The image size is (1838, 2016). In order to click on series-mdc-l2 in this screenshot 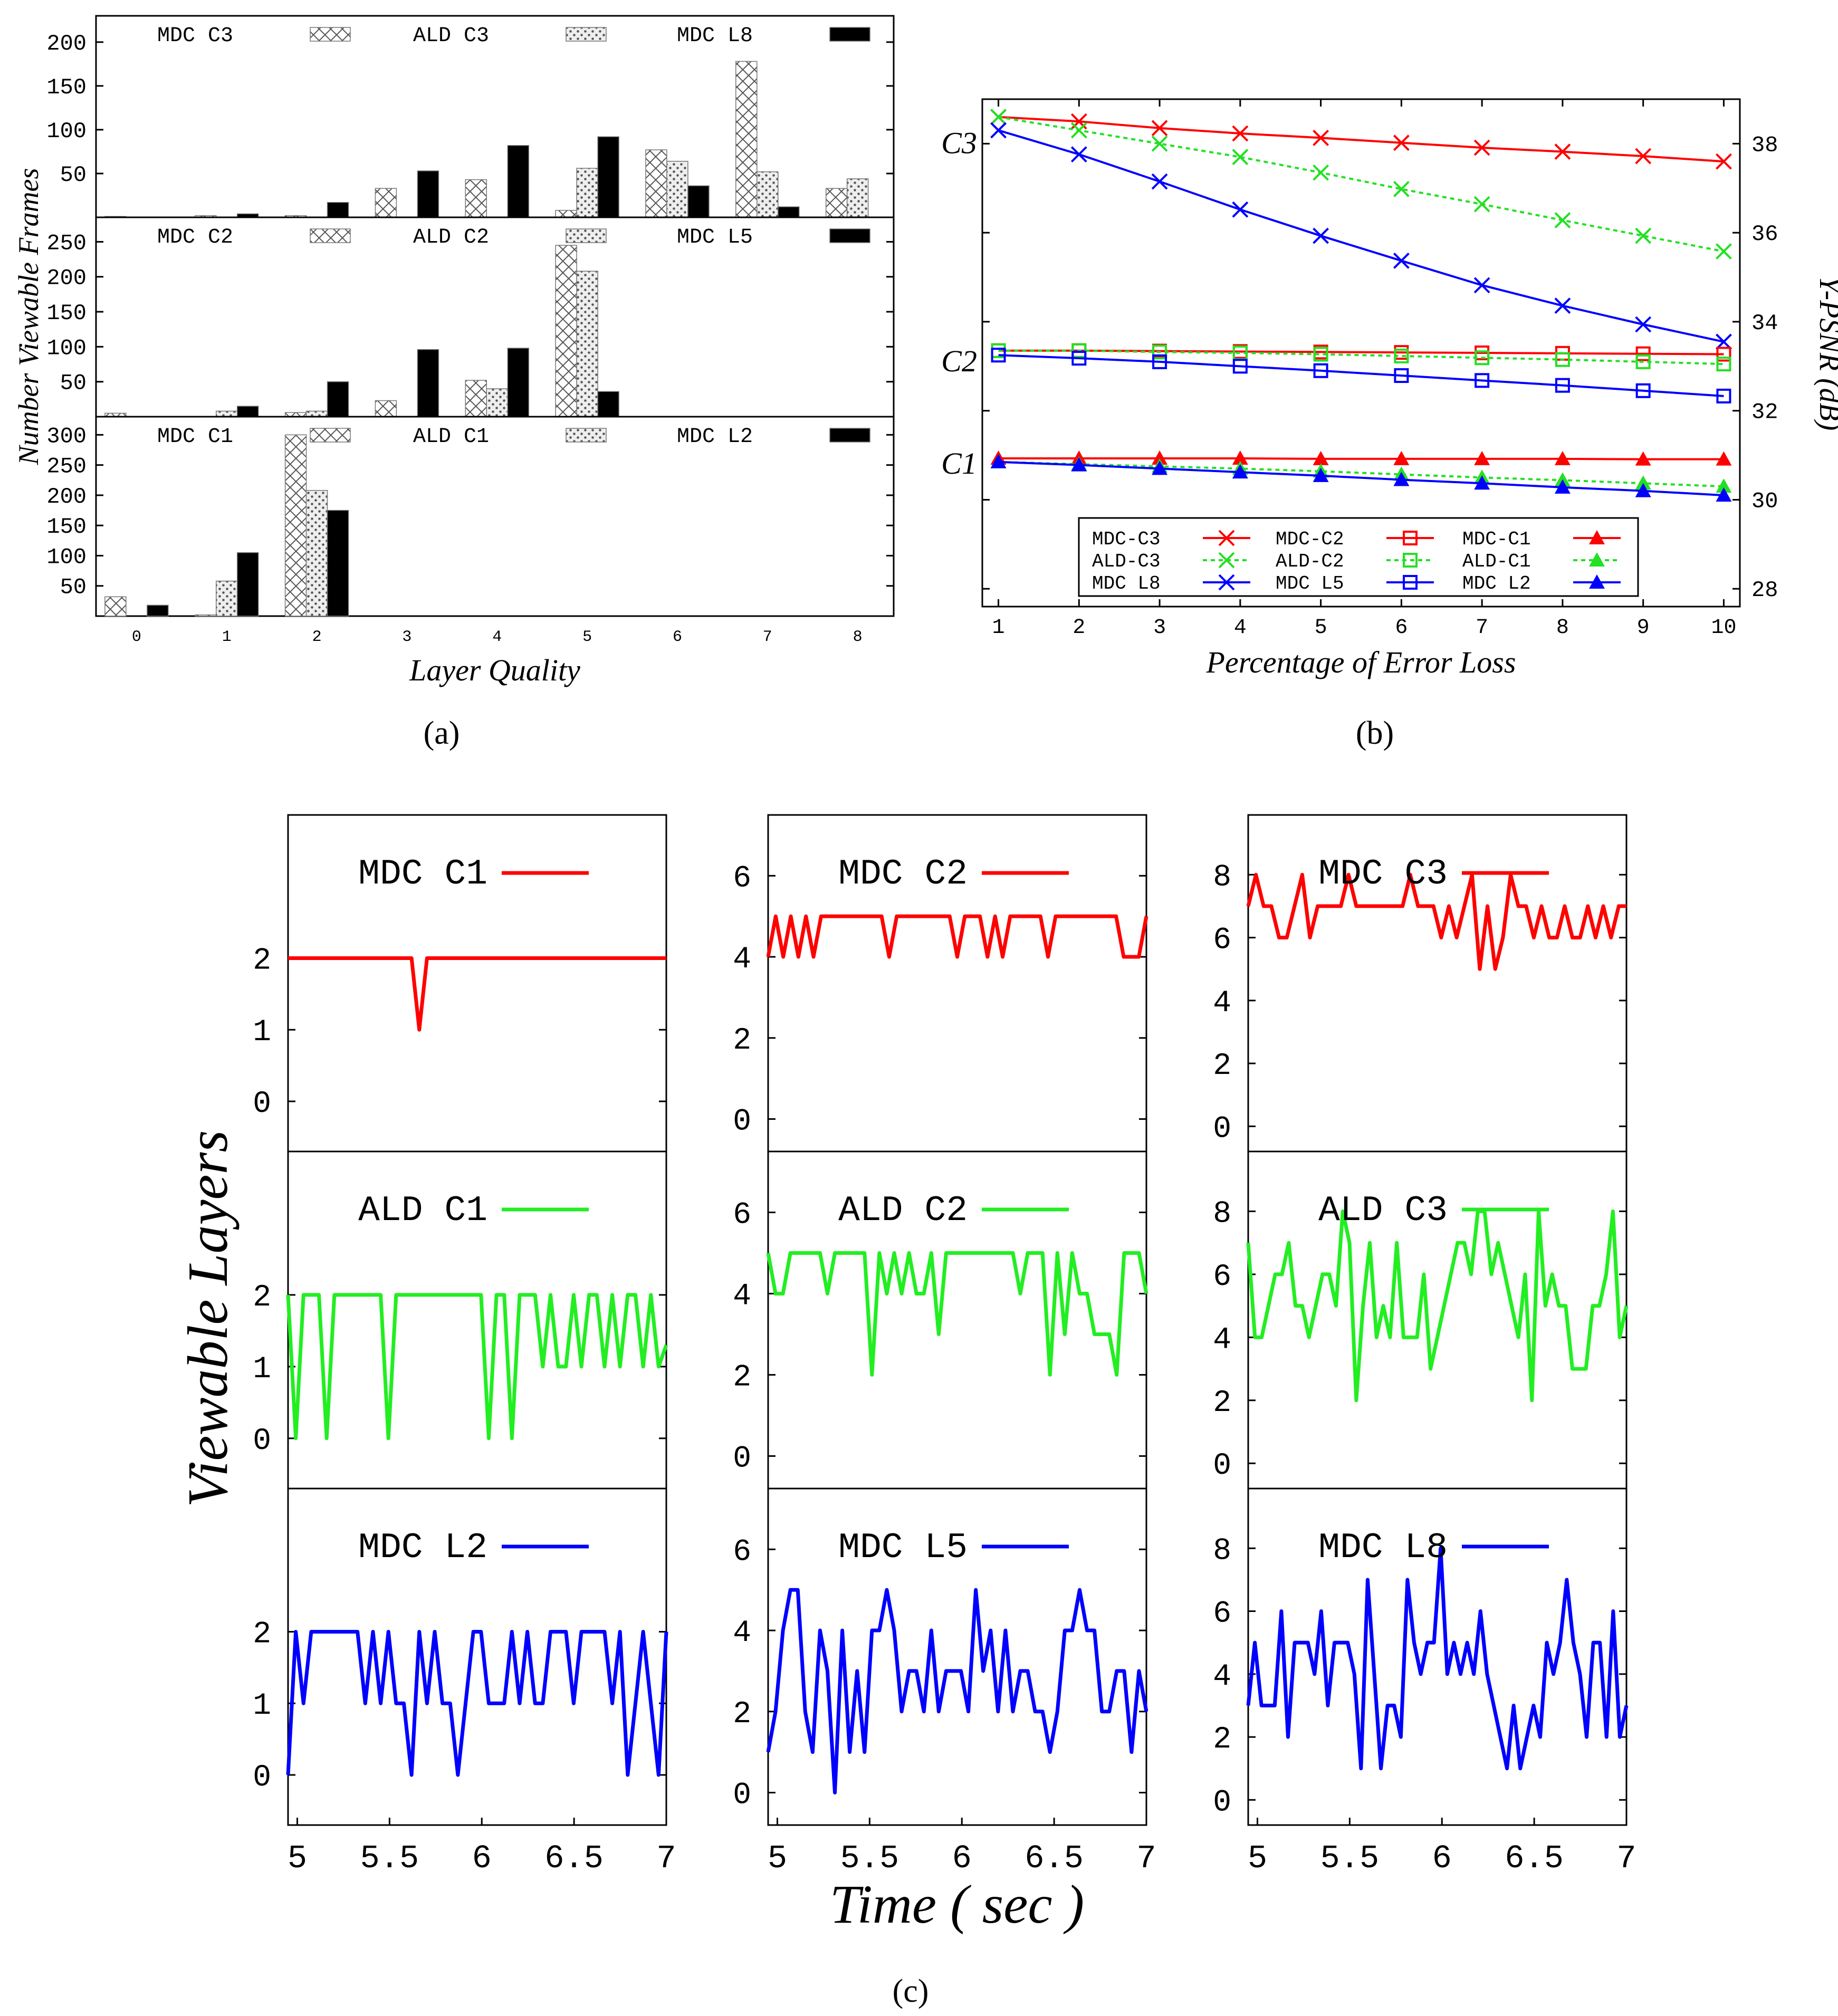, I will do `click(1361, 478)`.